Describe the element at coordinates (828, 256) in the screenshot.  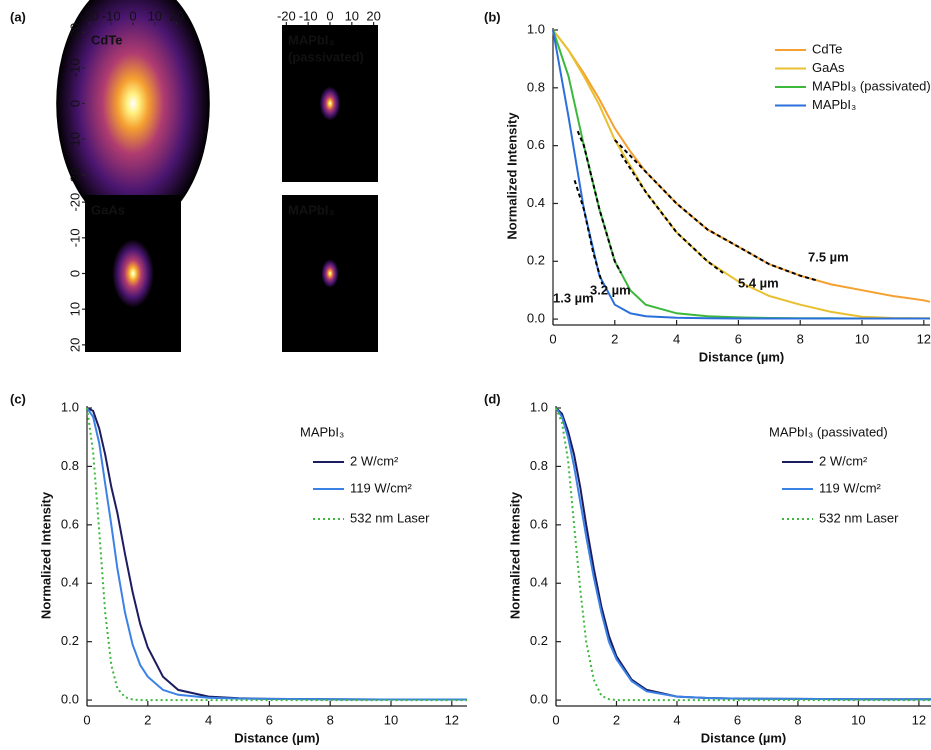
I see `annotation: 7.5 µm` at that location.